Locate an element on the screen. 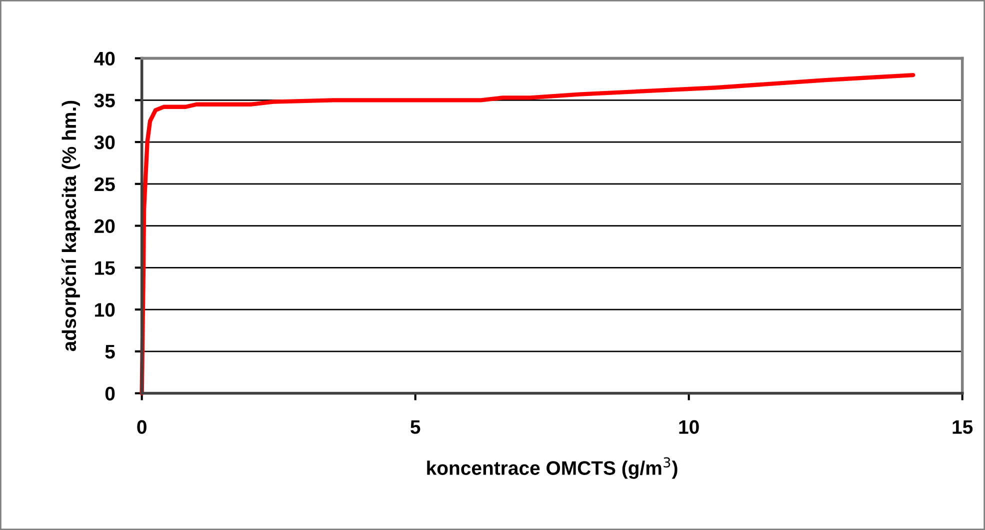 The width and height of the screenshot is (985, 530). y-tick-label: 10 is located at coordinates (105, 309).